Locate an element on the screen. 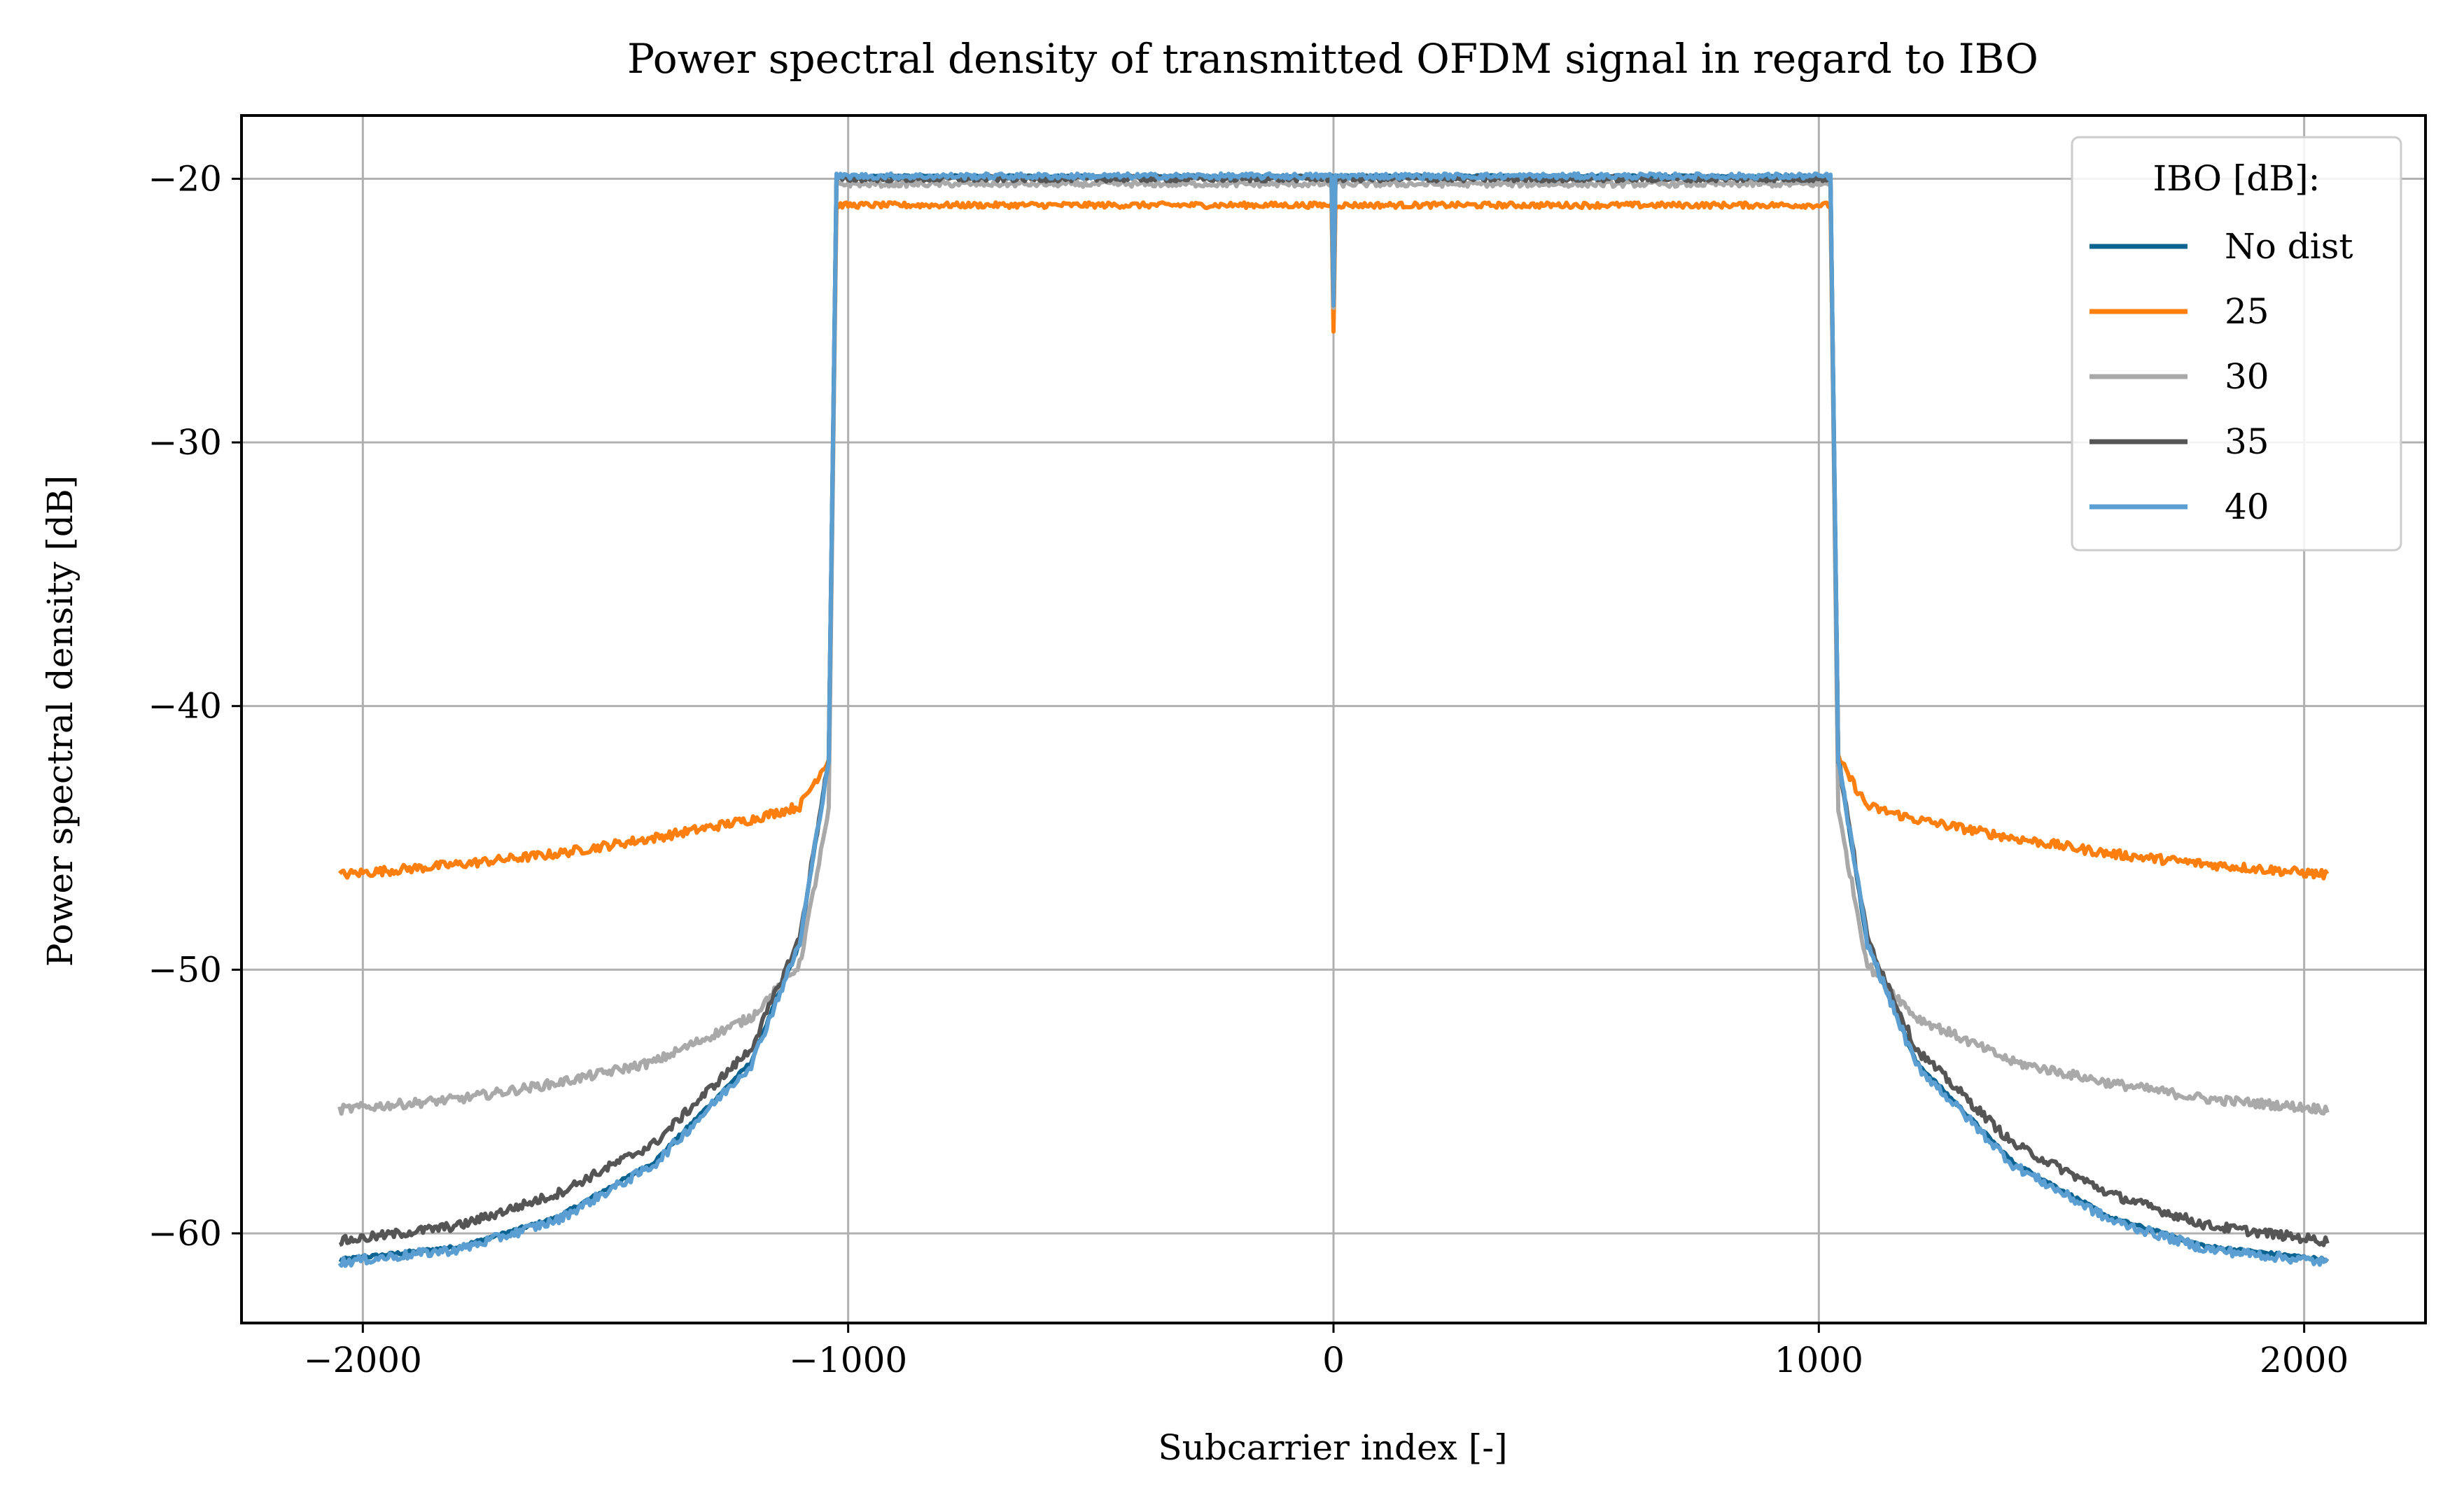 This screenshot has width=2457, height=1512. legend-box is located at coordinates (2236, 344).